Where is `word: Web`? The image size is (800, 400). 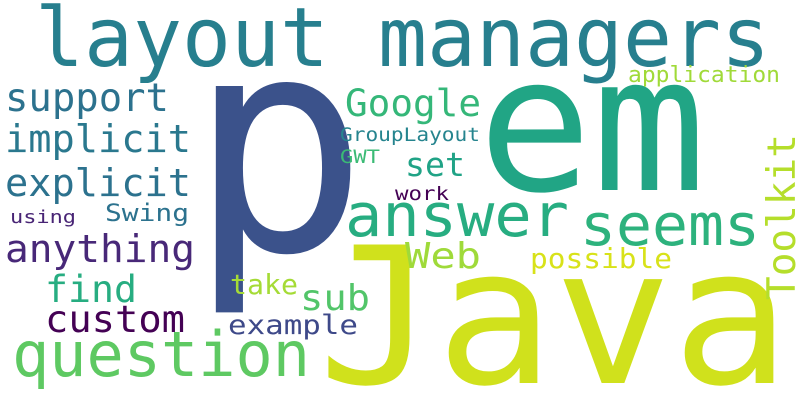 word: Web is located at coordinates (443, 256).